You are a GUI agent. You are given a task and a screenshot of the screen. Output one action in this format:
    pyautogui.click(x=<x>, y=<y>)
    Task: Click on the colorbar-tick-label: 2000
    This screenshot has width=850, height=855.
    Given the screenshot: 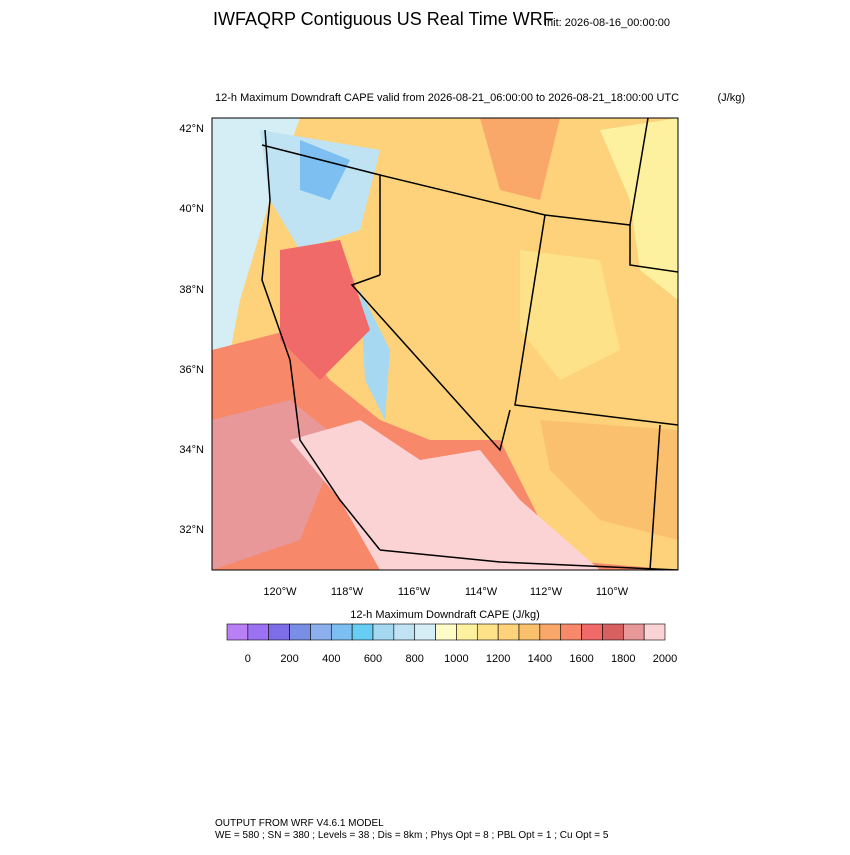 What is the action you would take?
    pyautogui.click(x=665, y=659)
    